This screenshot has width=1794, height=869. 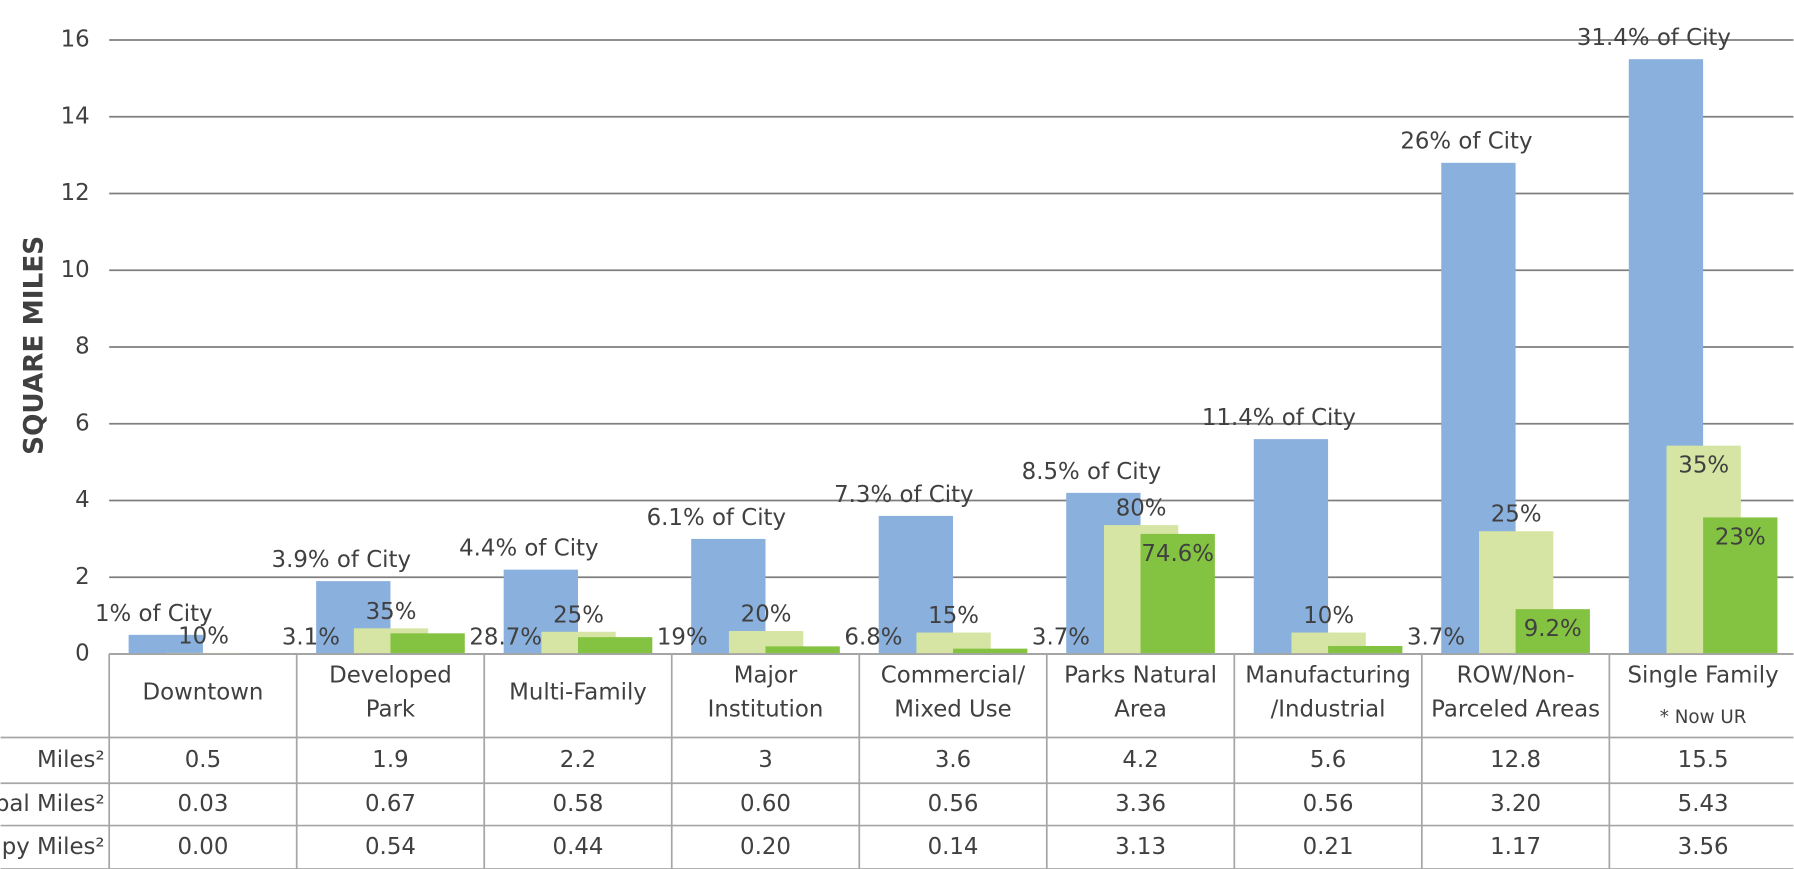 What do you see at coordinates (1553, 629) in the screenshot?
I see `data-label: 9.2%` at bounding box center [1553, 629].